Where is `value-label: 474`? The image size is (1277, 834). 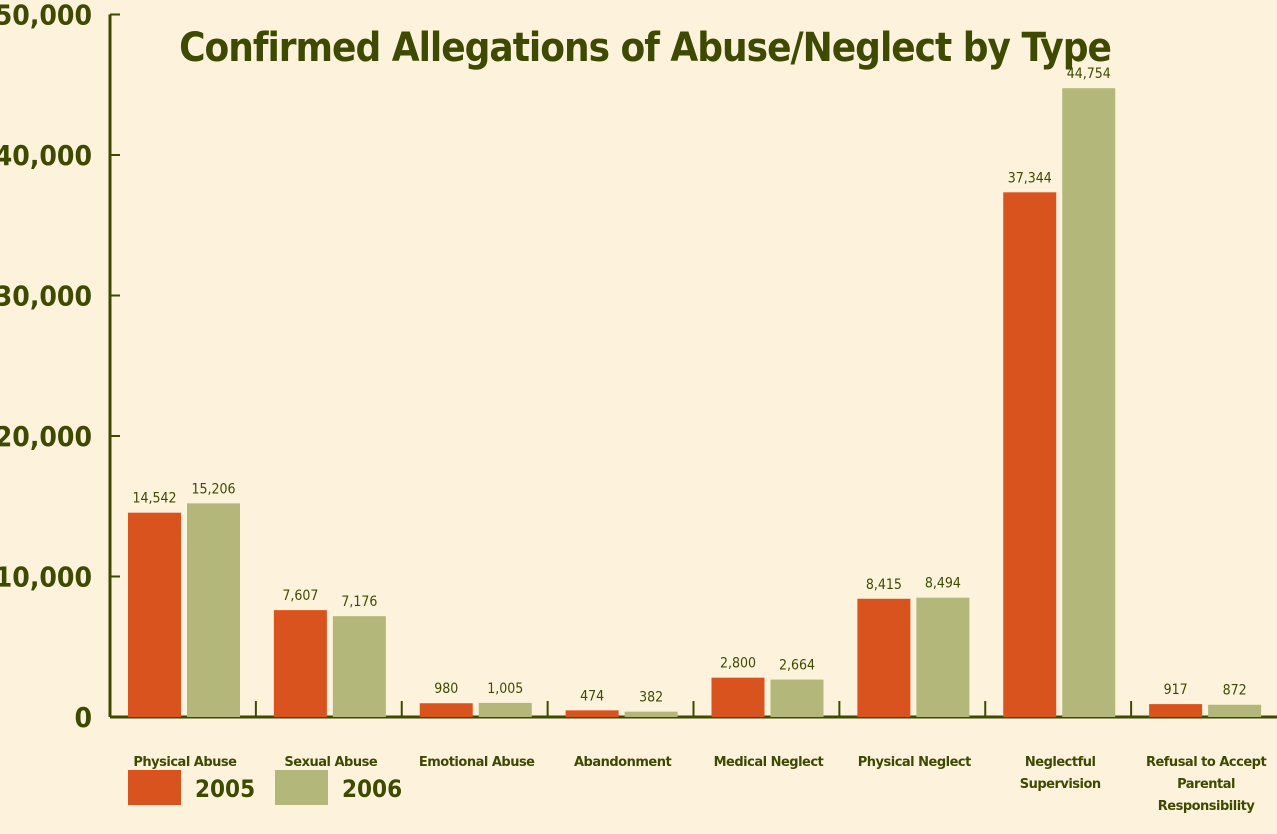
value-label: 474 is located at coordinates (592, 696).